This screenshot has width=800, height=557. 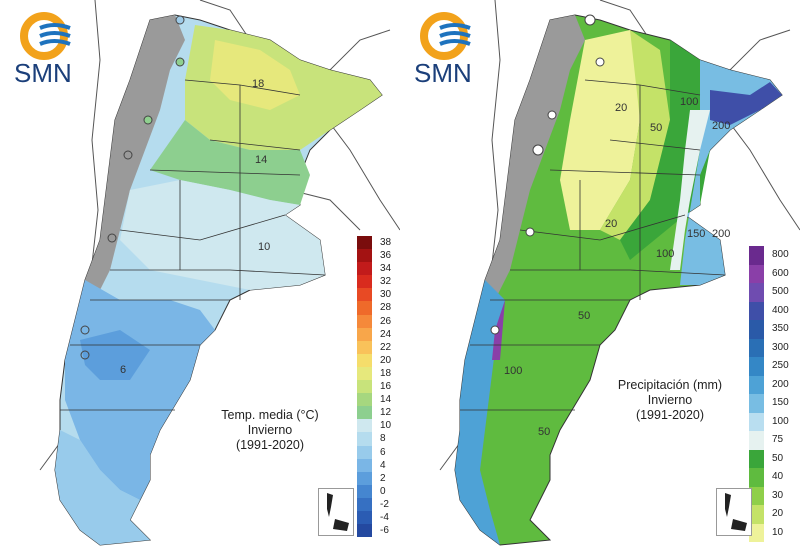 What do you see at coordinates (386, 400) in the screenshot?
I see `legend-label: 14` at bounding box center [386, 400].